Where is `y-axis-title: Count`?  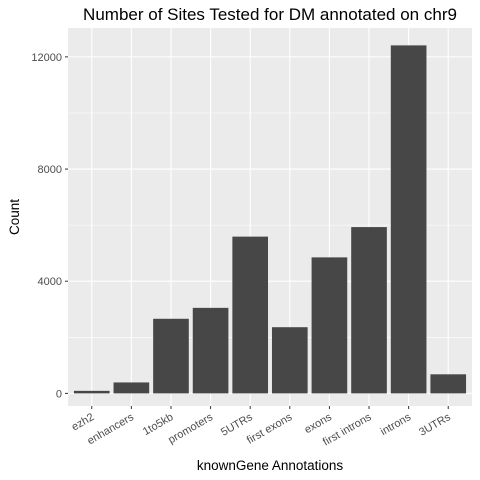 y-axis-title: Count is located at coordinates (14, 217).